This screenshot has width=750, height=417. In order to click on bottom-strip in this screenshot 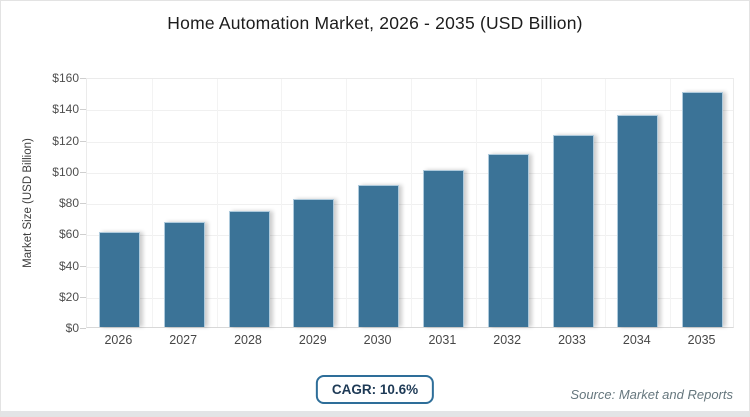, I will do `click(375, 413)`.